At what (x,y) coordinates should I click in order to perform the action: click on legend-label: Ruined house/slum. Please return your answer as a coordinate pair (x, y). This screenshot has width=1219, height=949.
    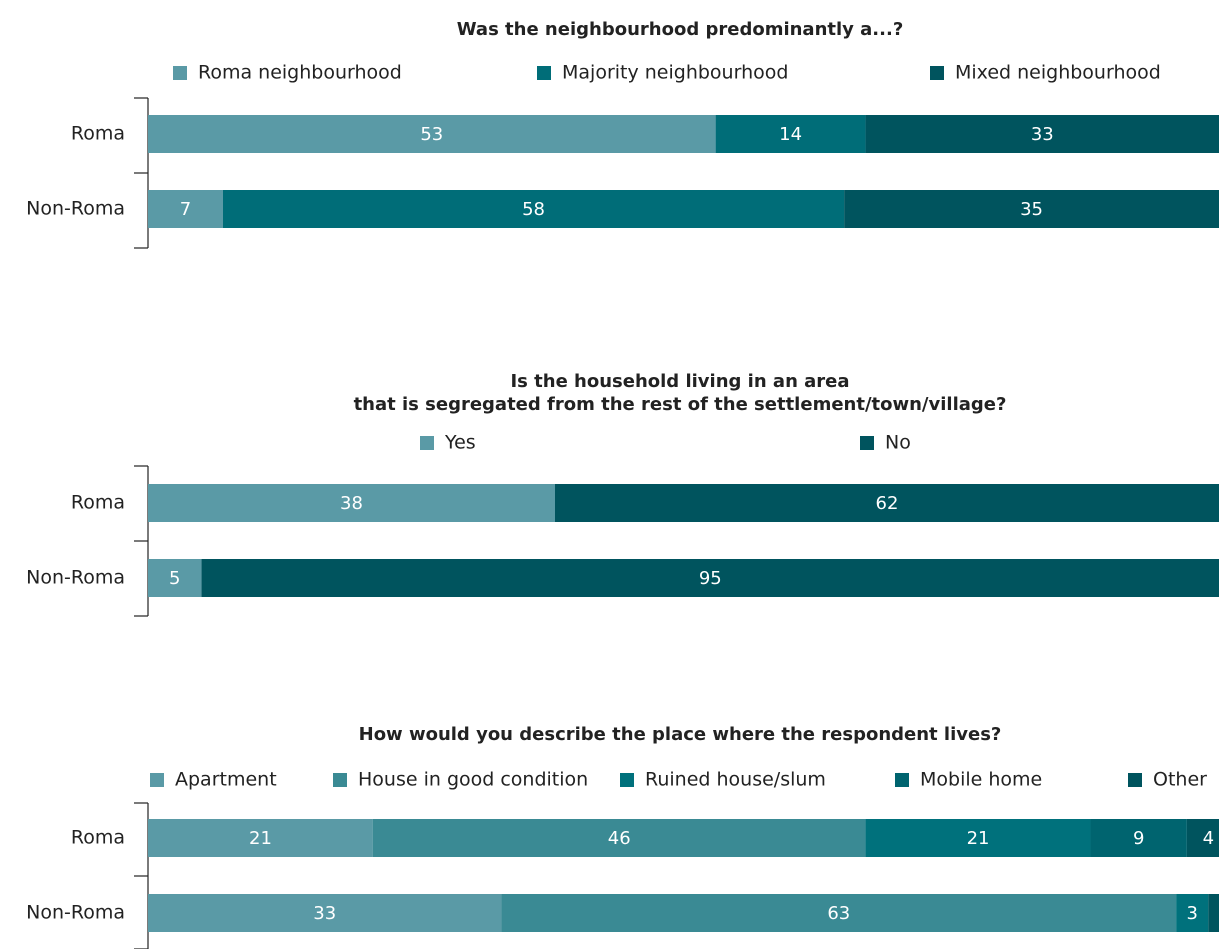
    Looking at the image, I should click on (735, 780).